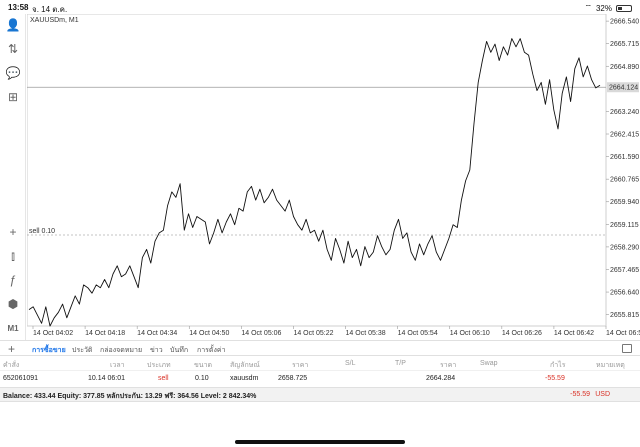  Describe the element at coordinates (156, 350) in the screenshot. I see `tab-news: ข่าว` at that location.